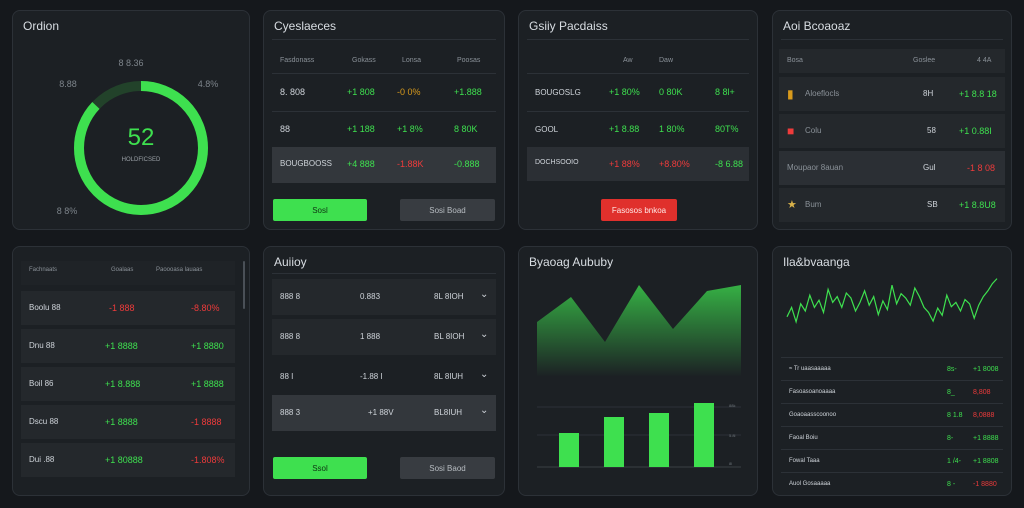 This screenshot has width=1024, height=508. What do you see at coordinates (892, 392) in the screenshot?
I see `history-row: Fasoasoanoaaaa 8_ 8,808` at bounding box center [892, 392].